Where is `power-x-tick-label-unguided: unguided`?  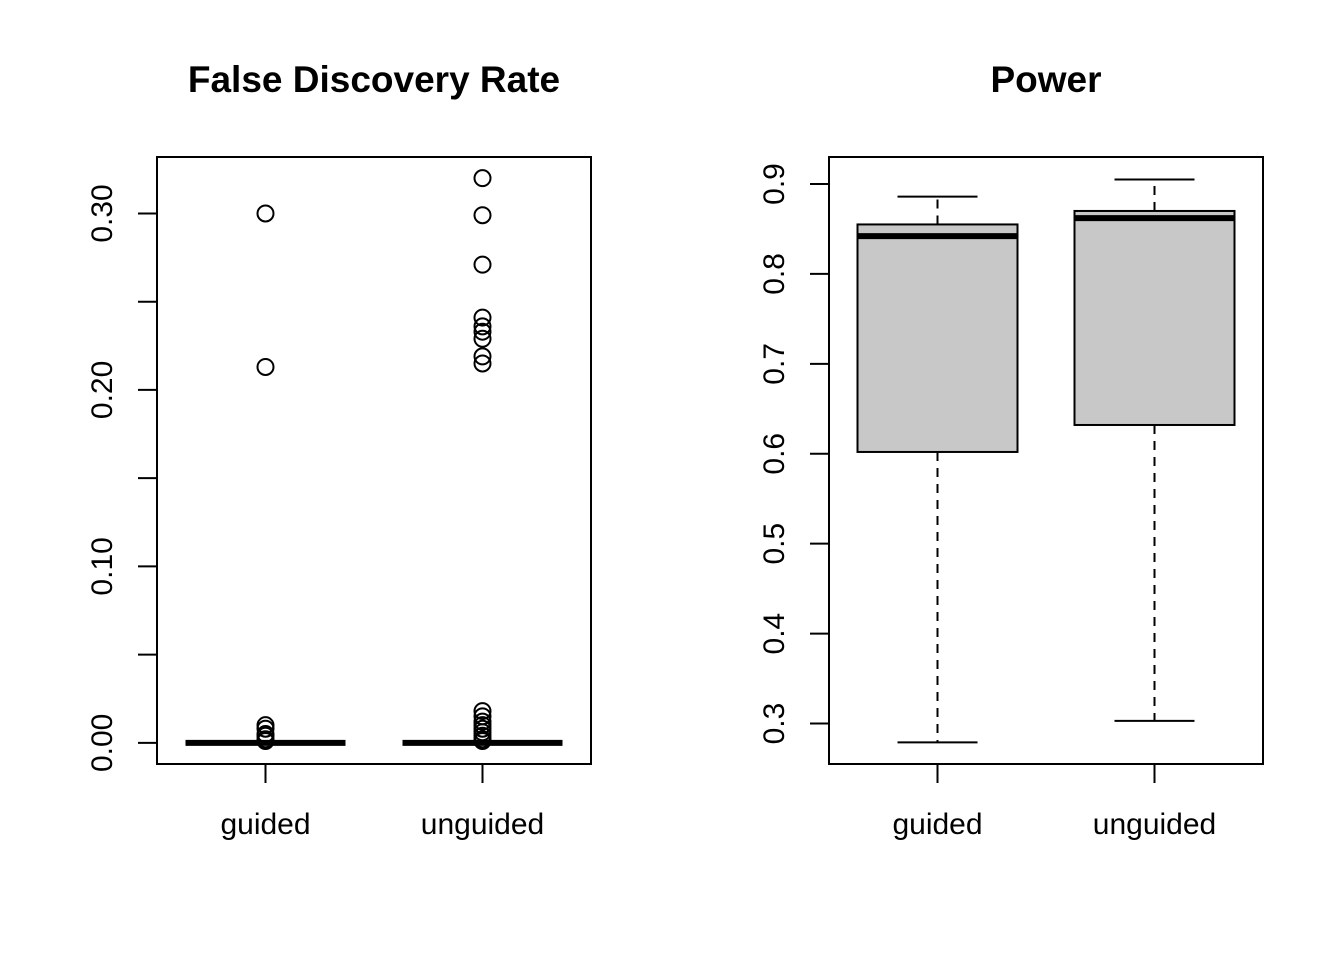
power-x-tick-label-unguided: unguided is located at coordinates (1154, 824).